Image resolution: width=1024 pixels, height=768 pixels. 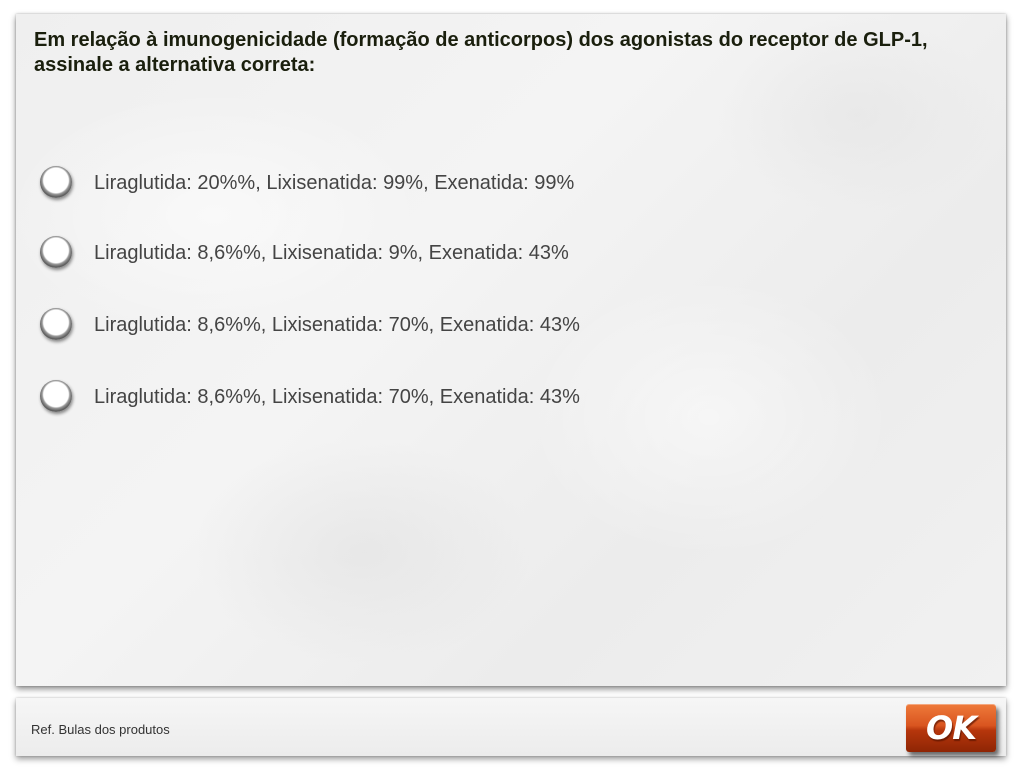 What do you see at coordinates (100, 729) in the screenshot?
I see `reference-text: Ref. Bulas dos produtos` at bounding box center [100, 729].